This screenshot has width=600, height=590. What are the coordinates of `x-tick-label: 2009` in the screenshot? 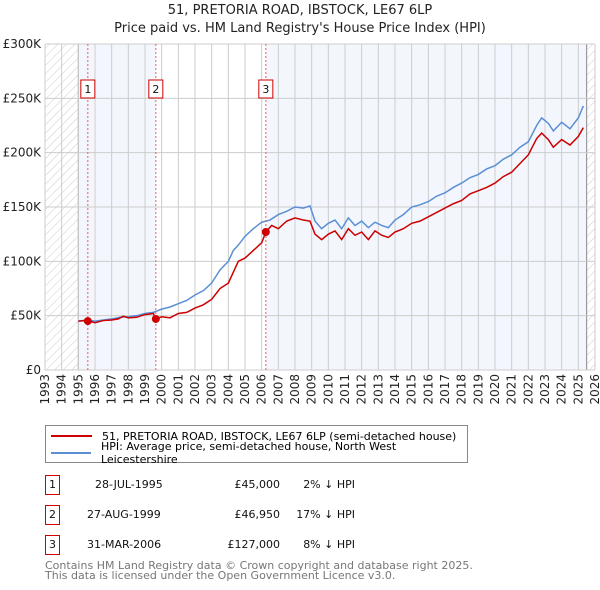 It's located at (312, 389).